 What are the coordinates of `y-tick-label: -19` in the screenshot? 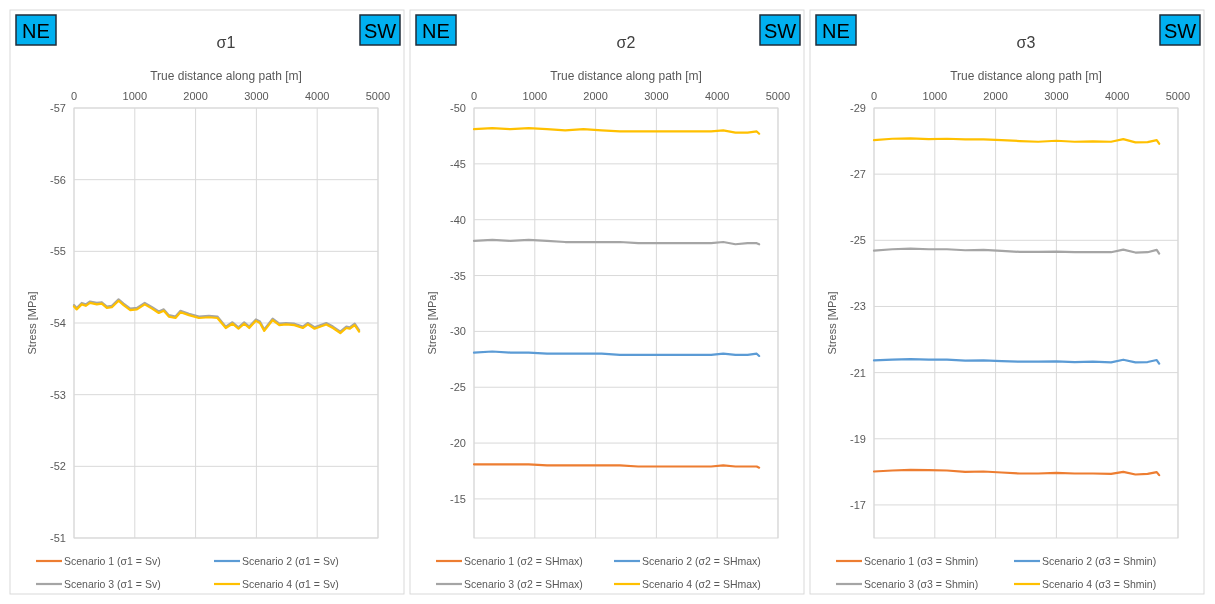 It's located at (858, 438).